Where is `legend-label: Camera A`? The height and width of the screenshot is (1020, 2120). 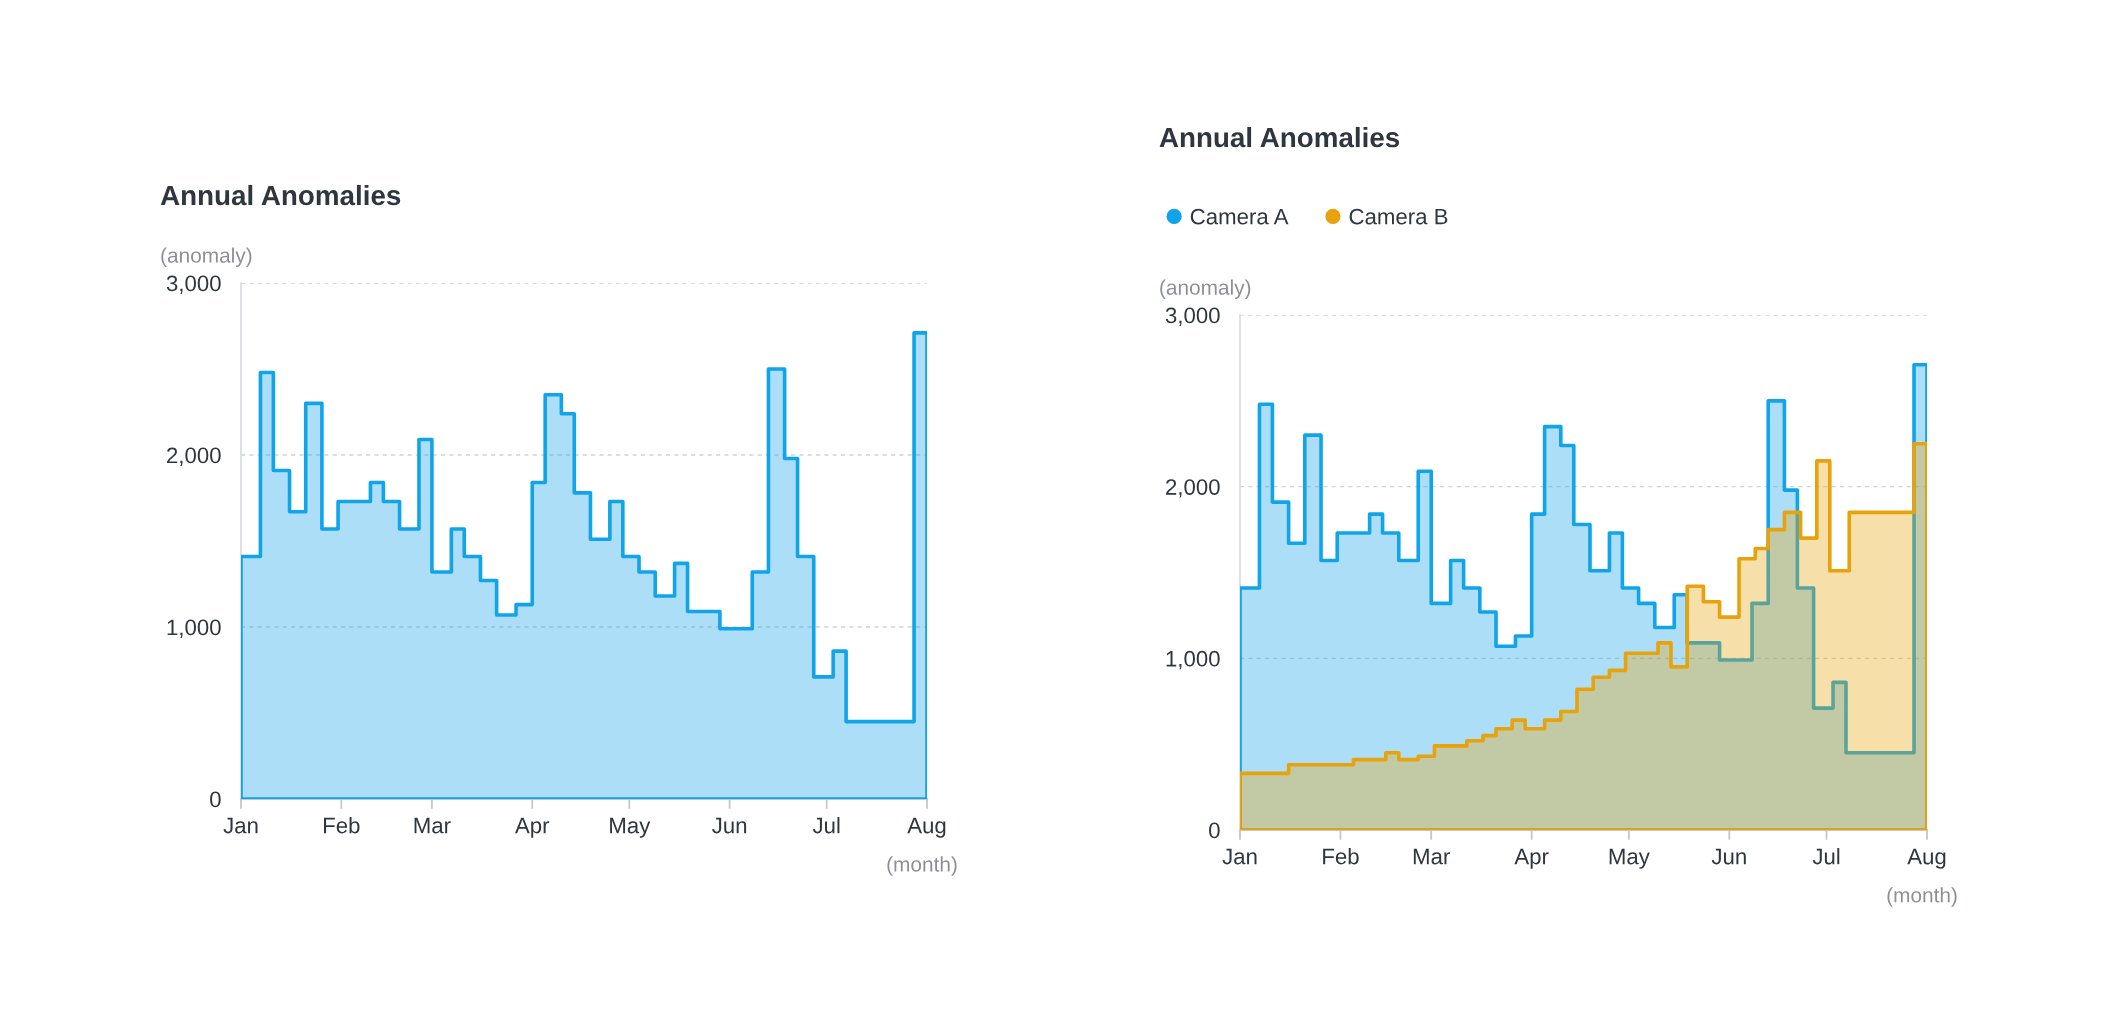
legend-label: Camera A is located at coordinates (1239, 216).